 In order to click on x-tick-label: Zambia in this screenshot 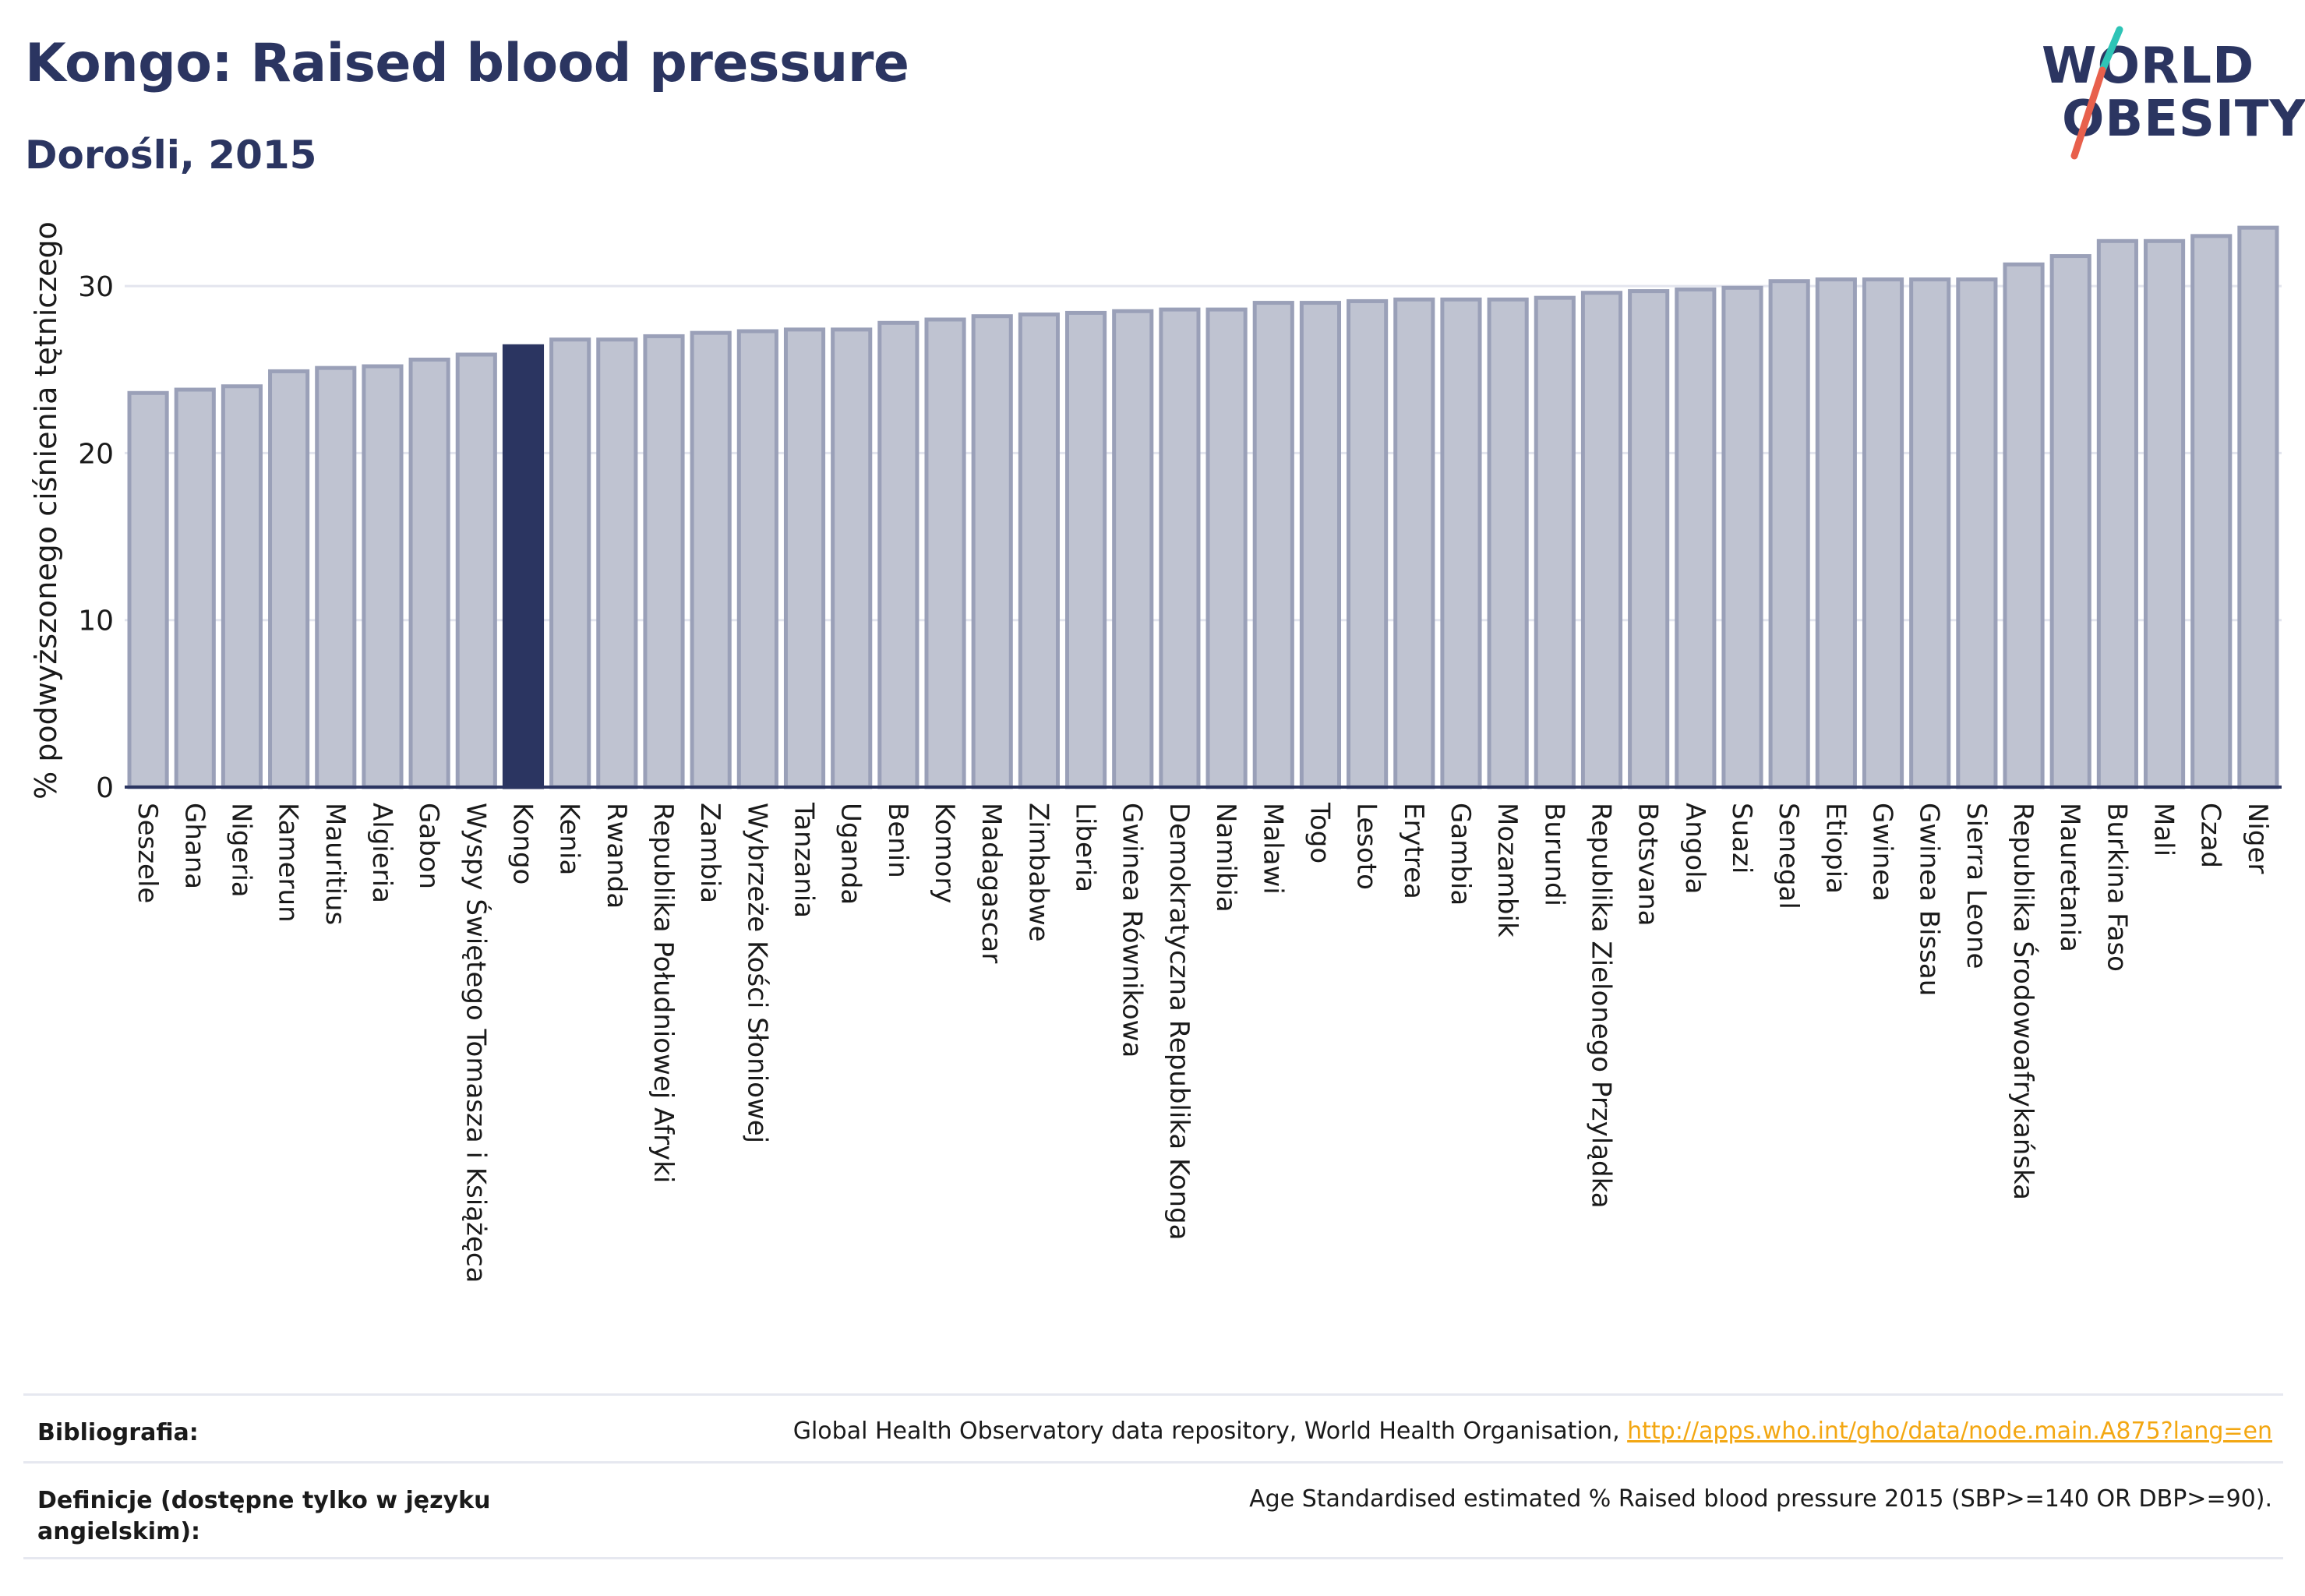, I will do `click(709, 853)`.